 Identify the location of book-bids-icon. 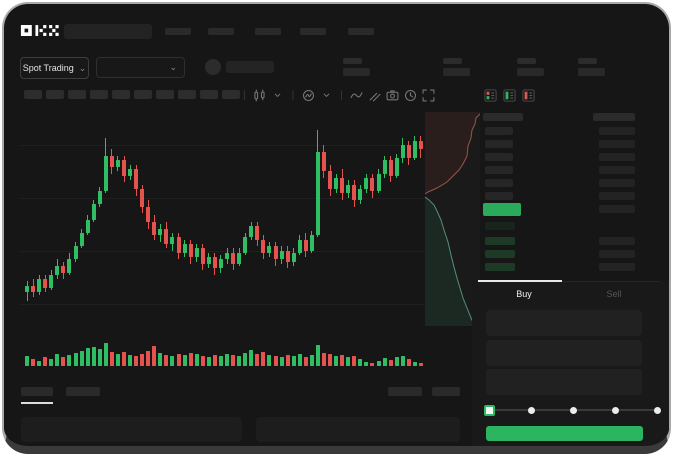
(509, 95).